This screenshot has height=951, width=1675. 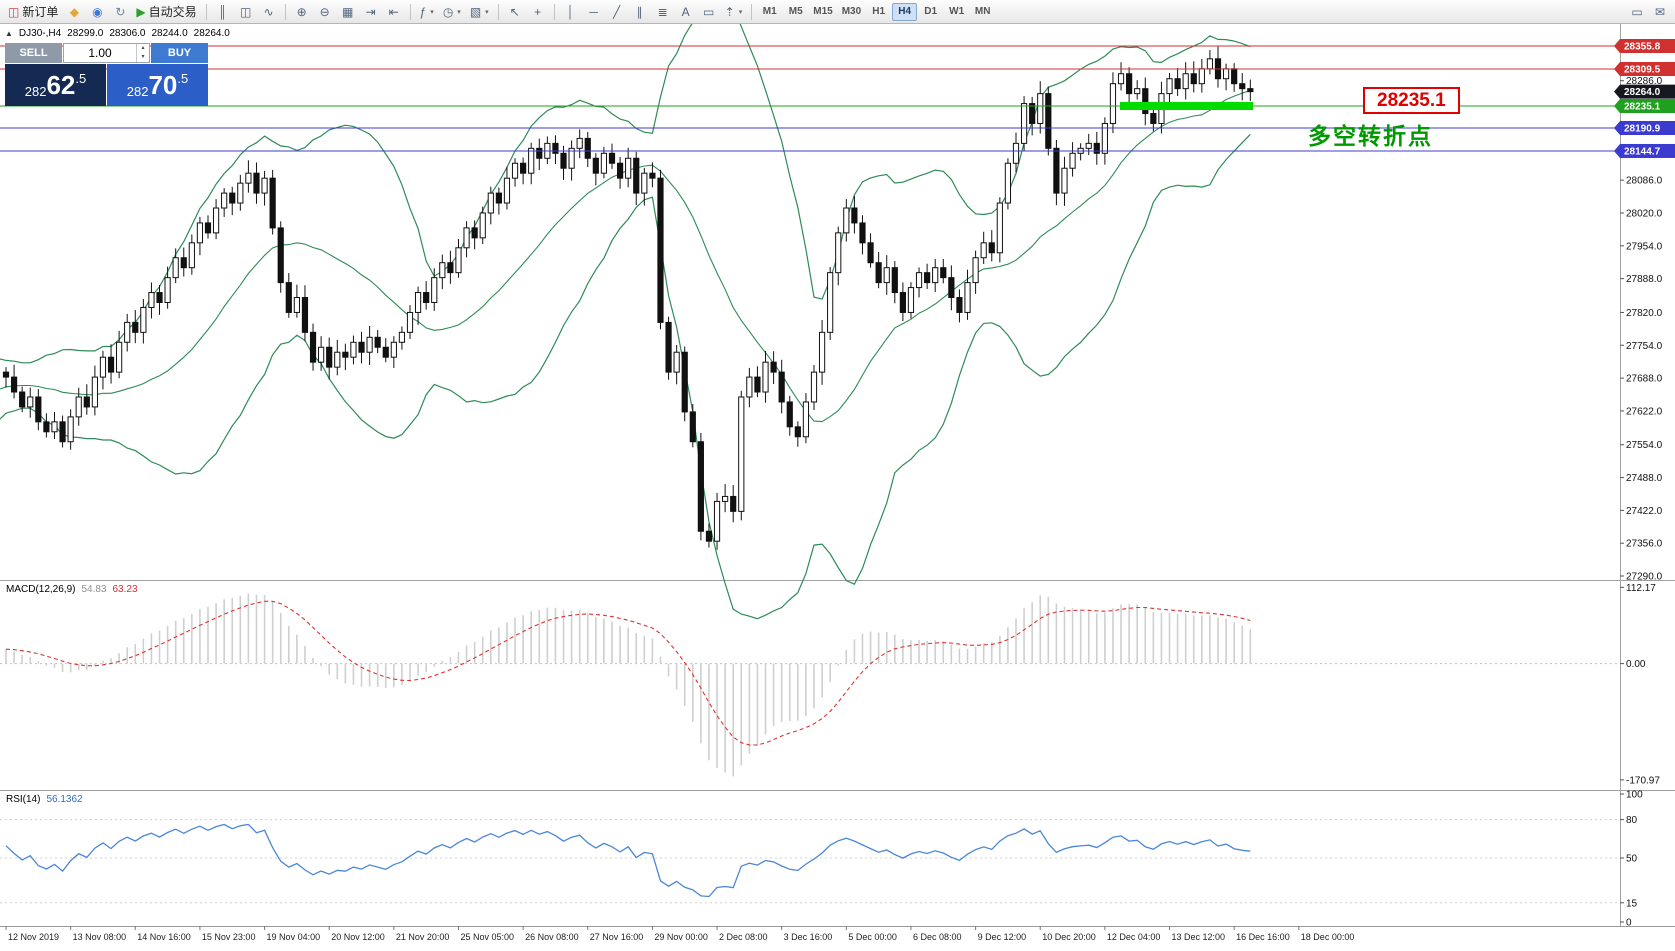 I want to click on arrow-objects-button: ⇡ ▾, so click(x=734, y=12).